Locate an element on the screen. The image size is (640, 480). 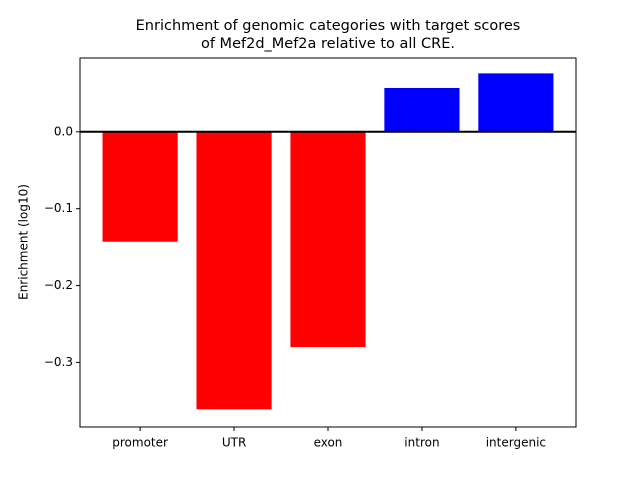
y-tick-label: −0.3 is located at coordinates (58, 362).